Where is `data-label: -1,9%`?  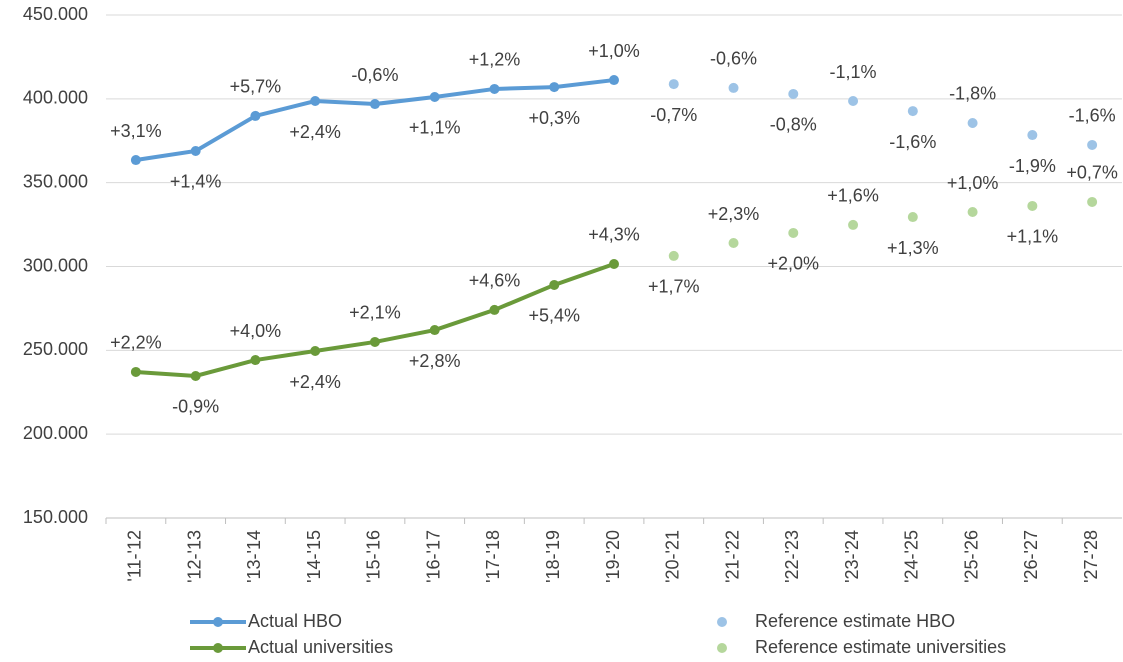 data-label: -1,9% is located at coordinates (1032, 166).